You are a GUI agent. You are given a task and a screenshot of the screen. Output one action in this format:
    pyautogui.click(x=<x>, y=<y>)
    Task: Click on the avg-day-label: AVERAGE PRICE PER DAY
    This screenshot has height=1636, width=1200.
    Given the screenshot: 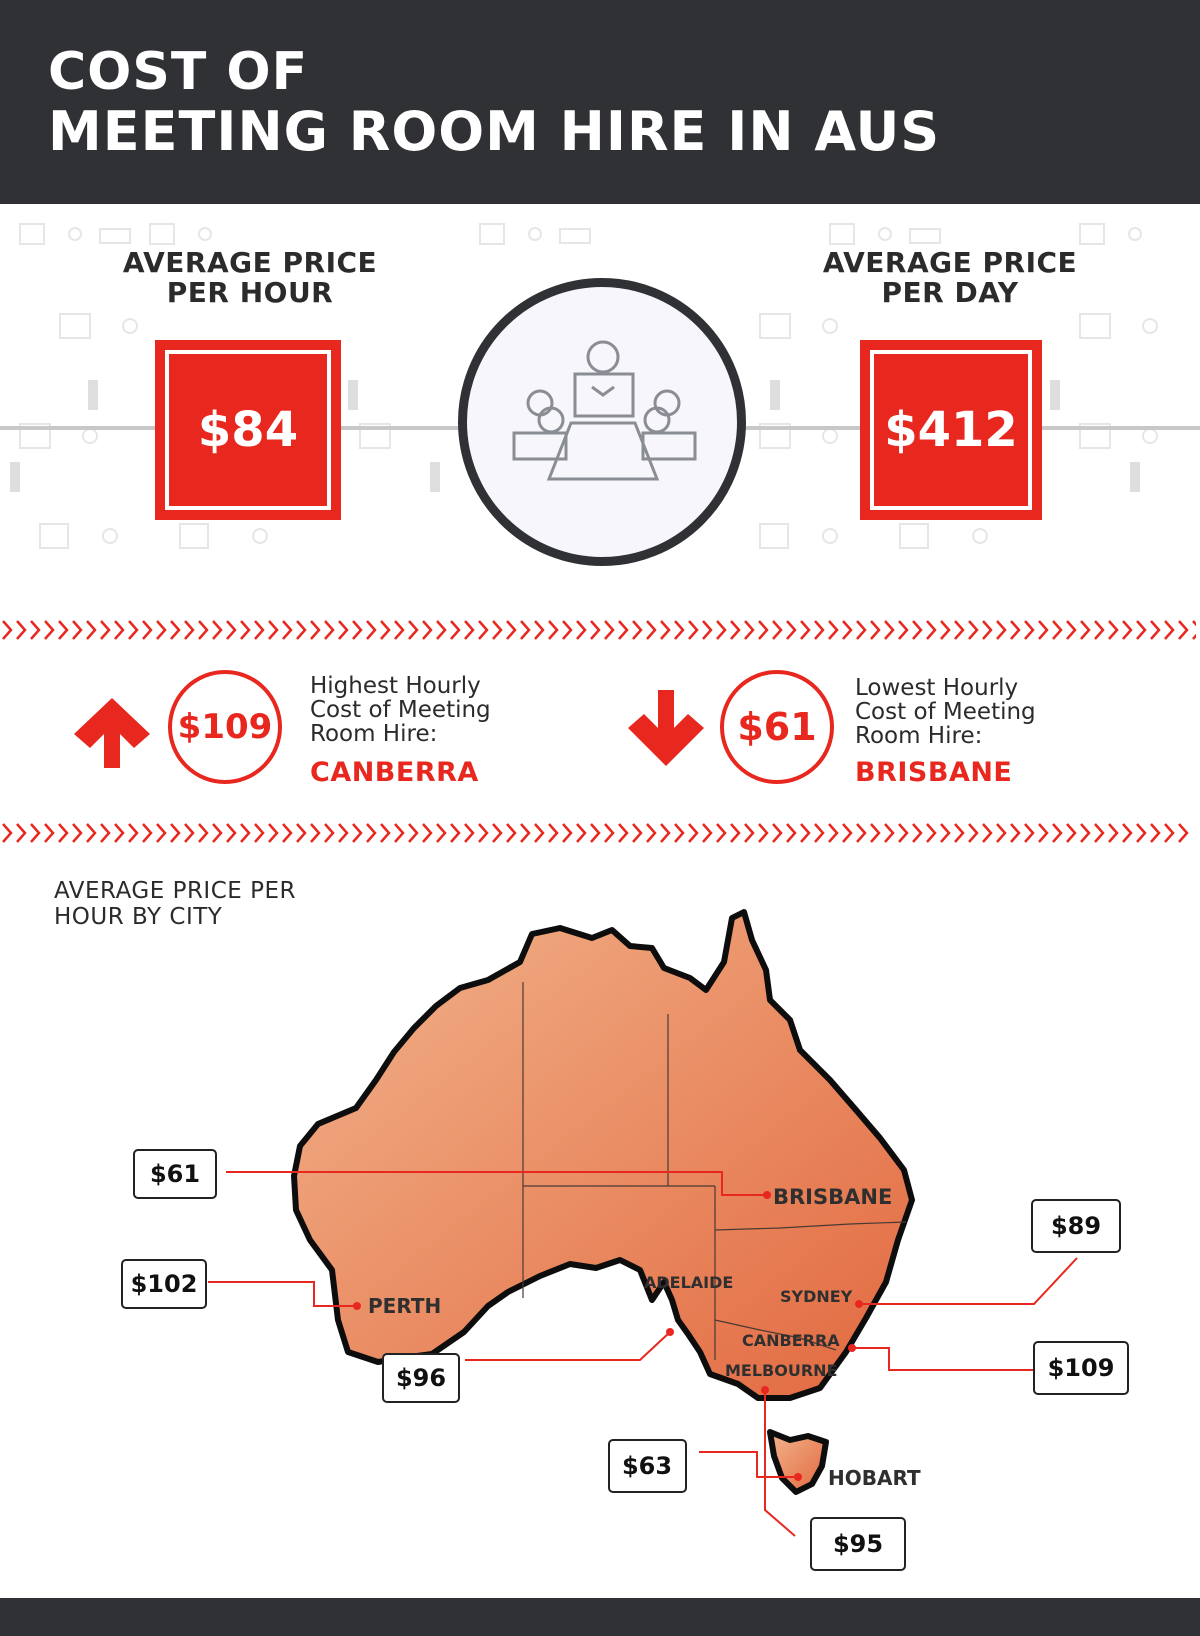 What is the action you would take?
    pyautogui.click(x=950, y=278)
    